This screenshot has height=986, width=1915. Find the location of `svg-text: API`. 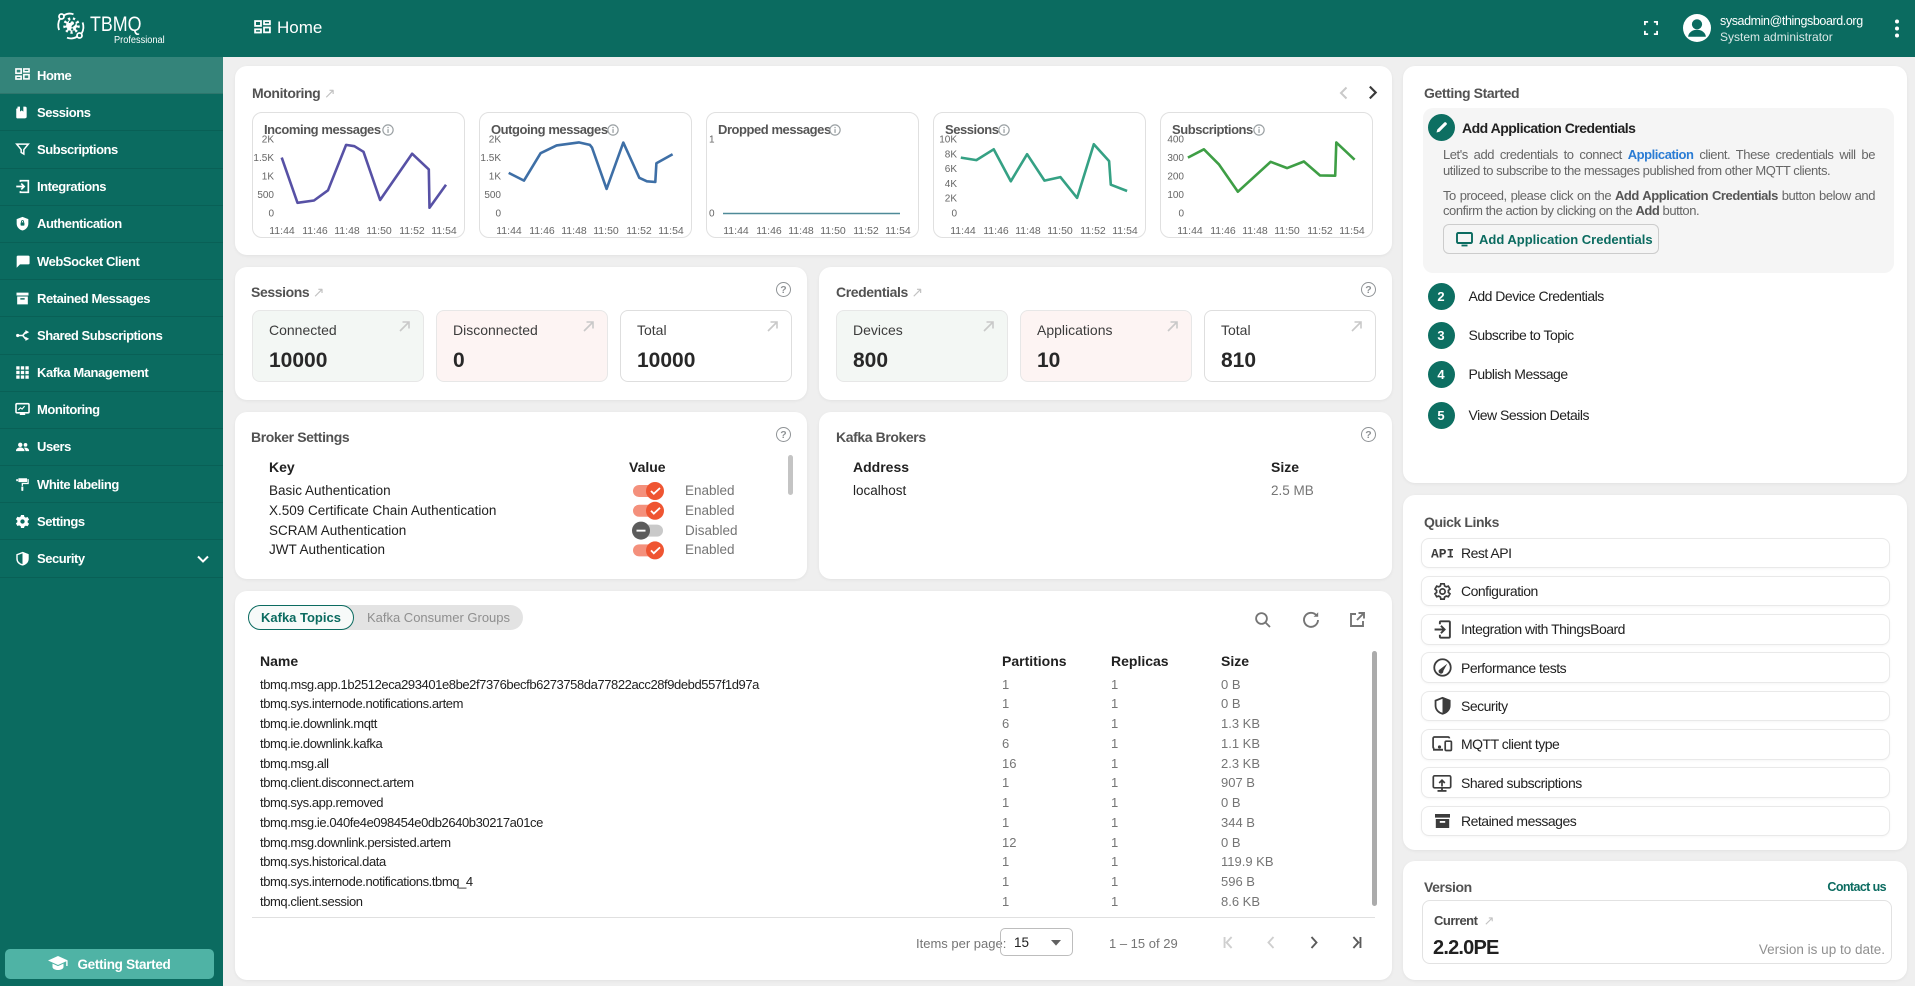

svg-text: API is located at coordinates (1442, 553).